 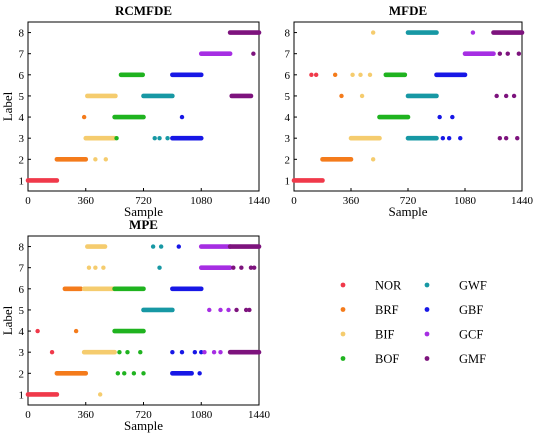 What do you see at coordinates (422, 85) in the screenshot?
I see `series-gwf` at bounding box center [422, 85].